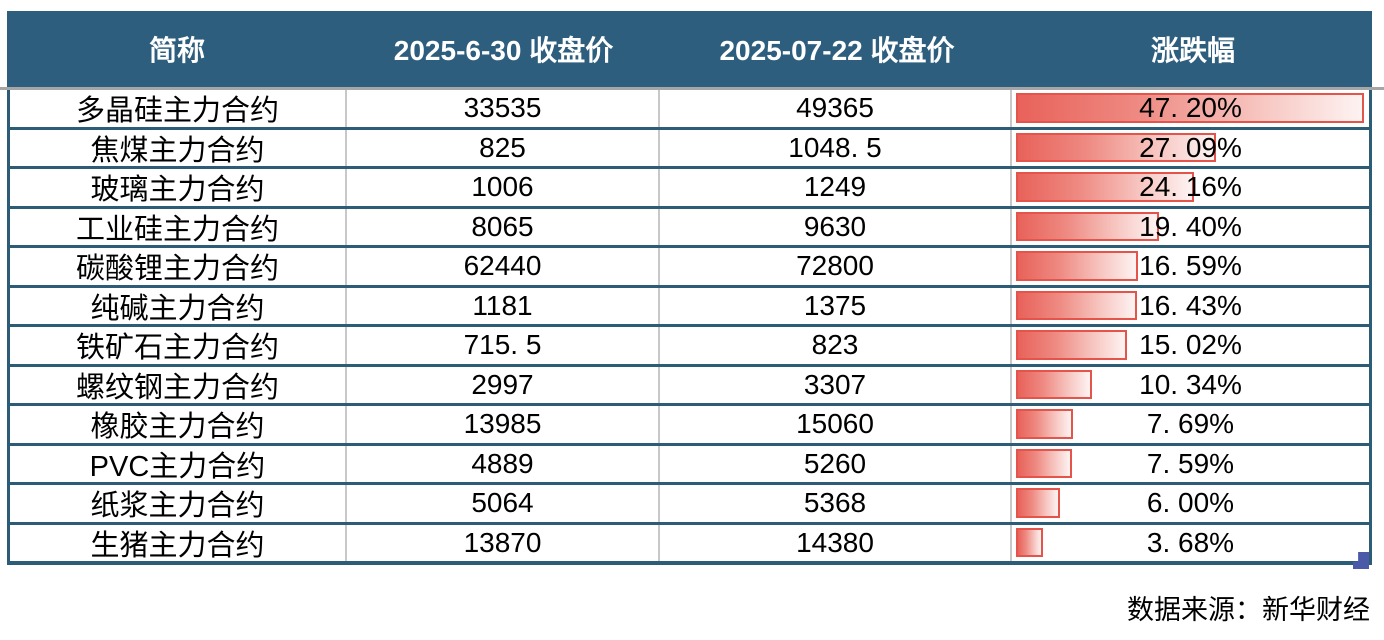  Describe the element at coordinates (836, 345) in the screenshot. I see `close-0722-cell: 823` at that location.